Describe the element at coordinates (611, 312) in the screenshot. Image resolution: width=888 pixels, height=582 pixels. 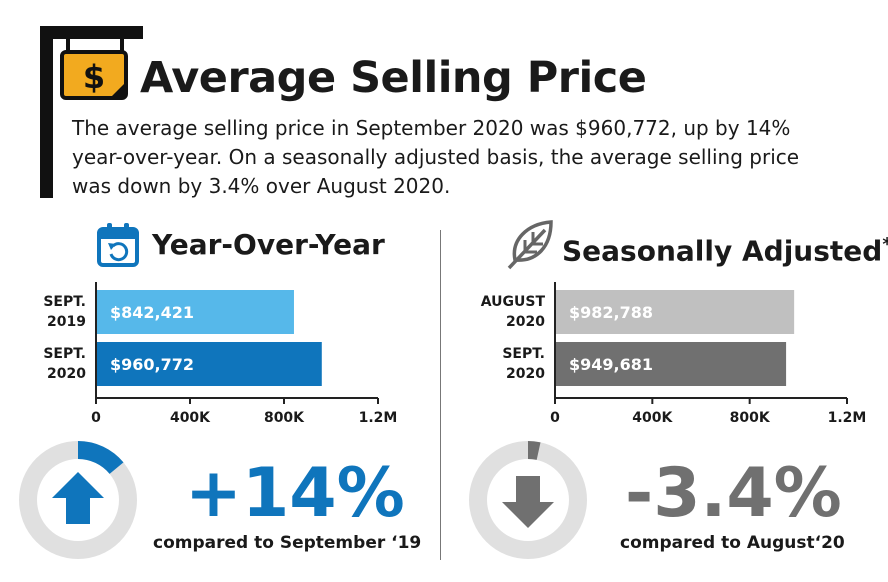
I see `bar-value-label: $982,788` at that location.